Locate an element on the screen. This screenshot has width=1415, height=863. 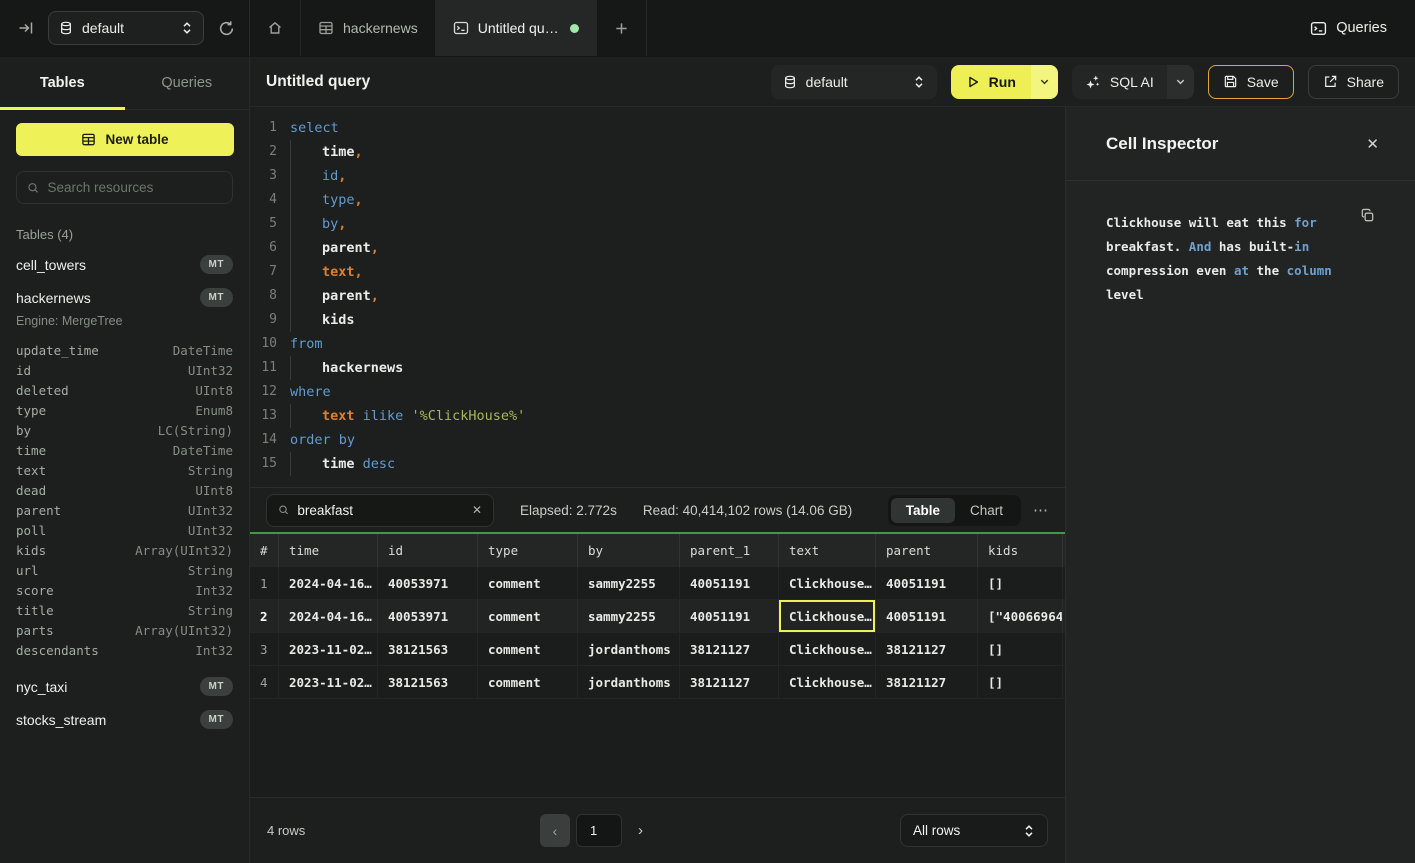
search-icon is located at coordinates (33, 187).